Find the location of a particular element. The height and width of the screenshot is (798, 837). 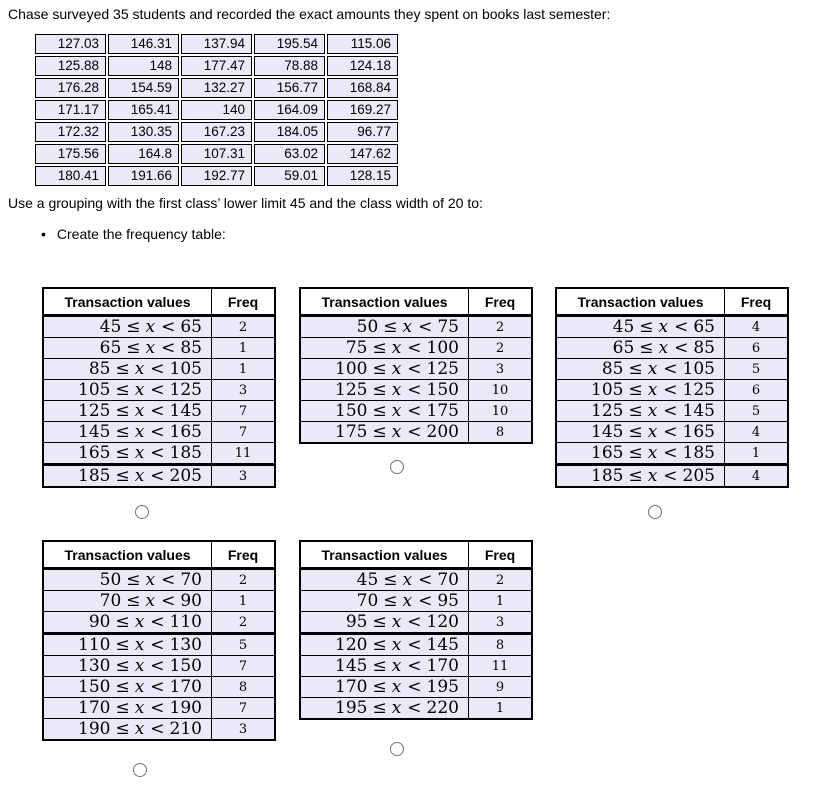

class-interval-row: 195 ≤ x <220 1 is located at coordinates (416, 708).